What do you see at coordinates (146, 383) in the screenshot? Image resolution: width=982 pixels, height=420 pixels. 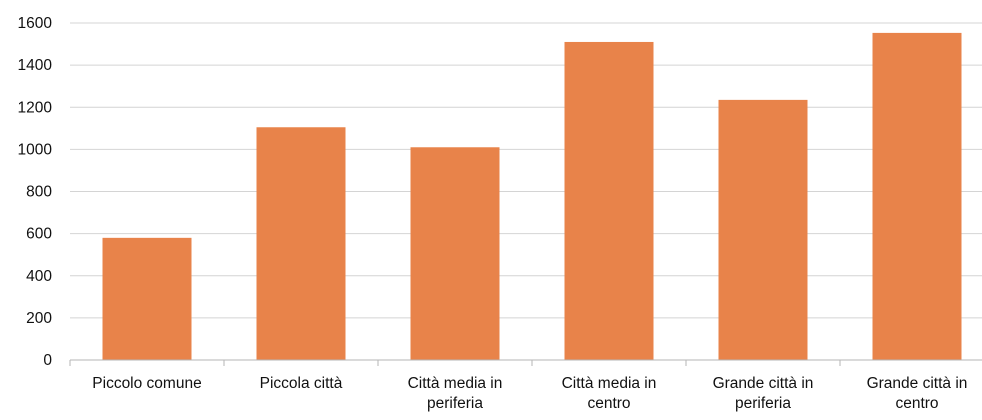 I see `x-category-label: Piccolo comune` at bounding box center [146, 383].